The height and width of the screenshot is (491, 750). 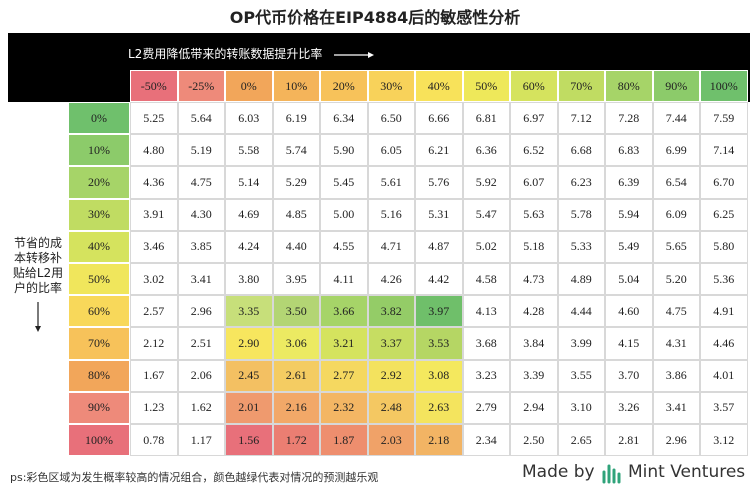 What do you see at coordinates (391, 375) in the screenshot?
I see `table-cell: 2.92` at bounding box center [391, 375].